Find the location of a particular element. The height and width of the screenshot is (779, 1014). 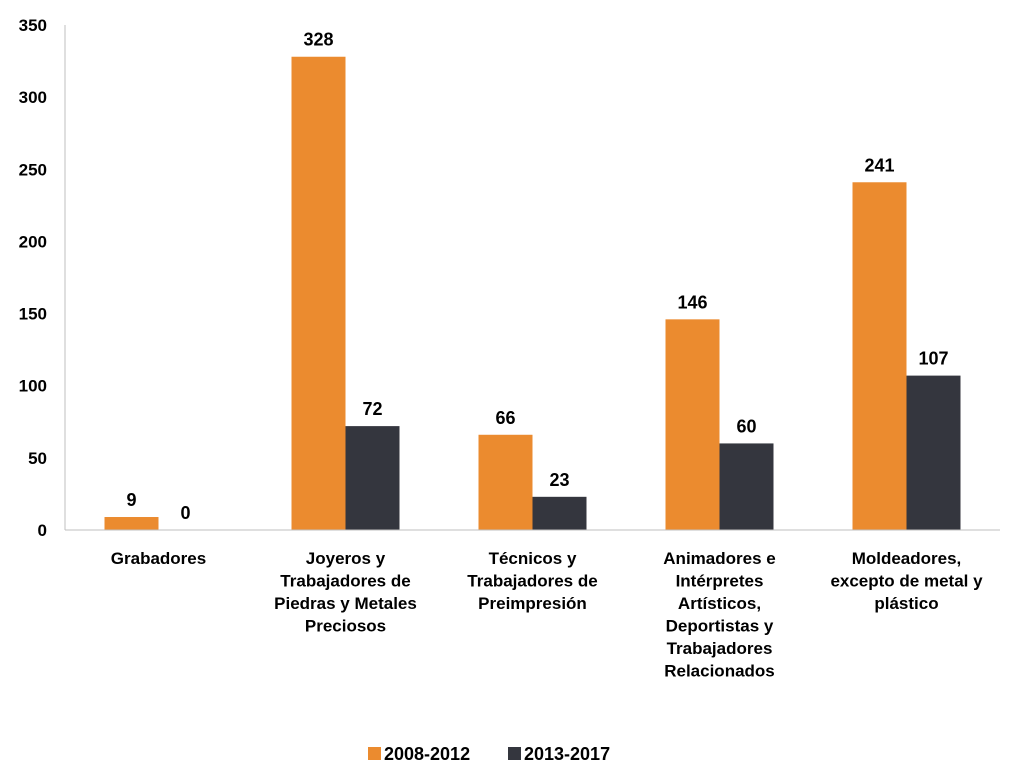

category-label: Relacionados is located at coordinates (719, 671).